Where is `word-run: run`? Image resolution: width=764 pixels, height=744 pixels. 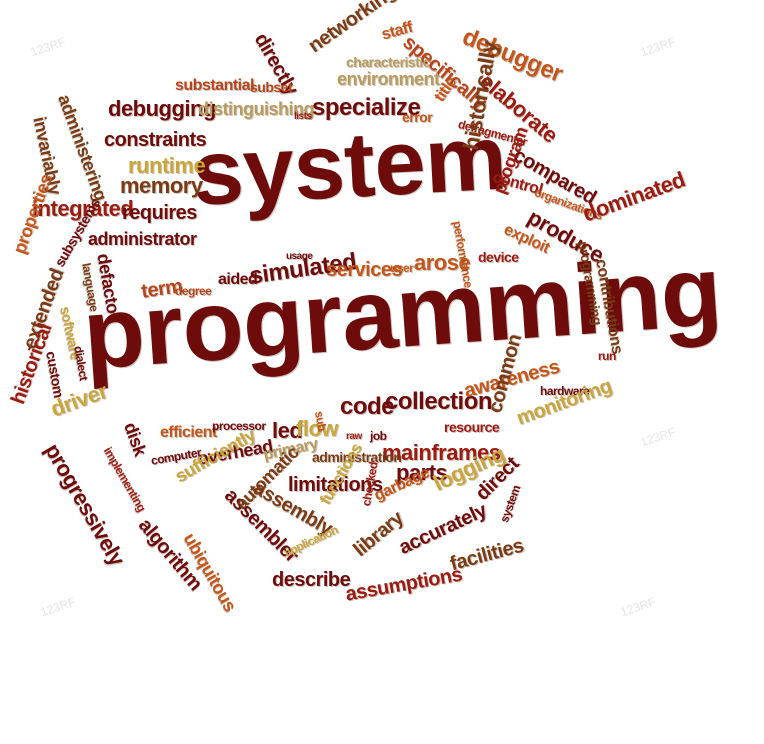
word-run: run is located at coordinates (607, 356).